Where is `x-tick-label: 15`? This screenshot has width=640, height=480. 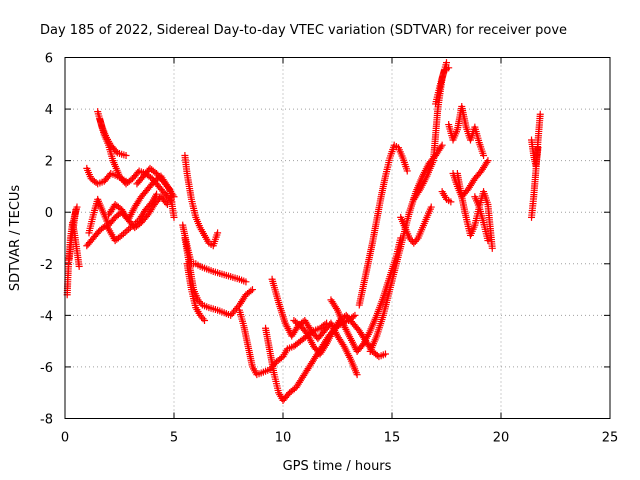 x-tick-label: 15 is located at coordinates (392, 438).